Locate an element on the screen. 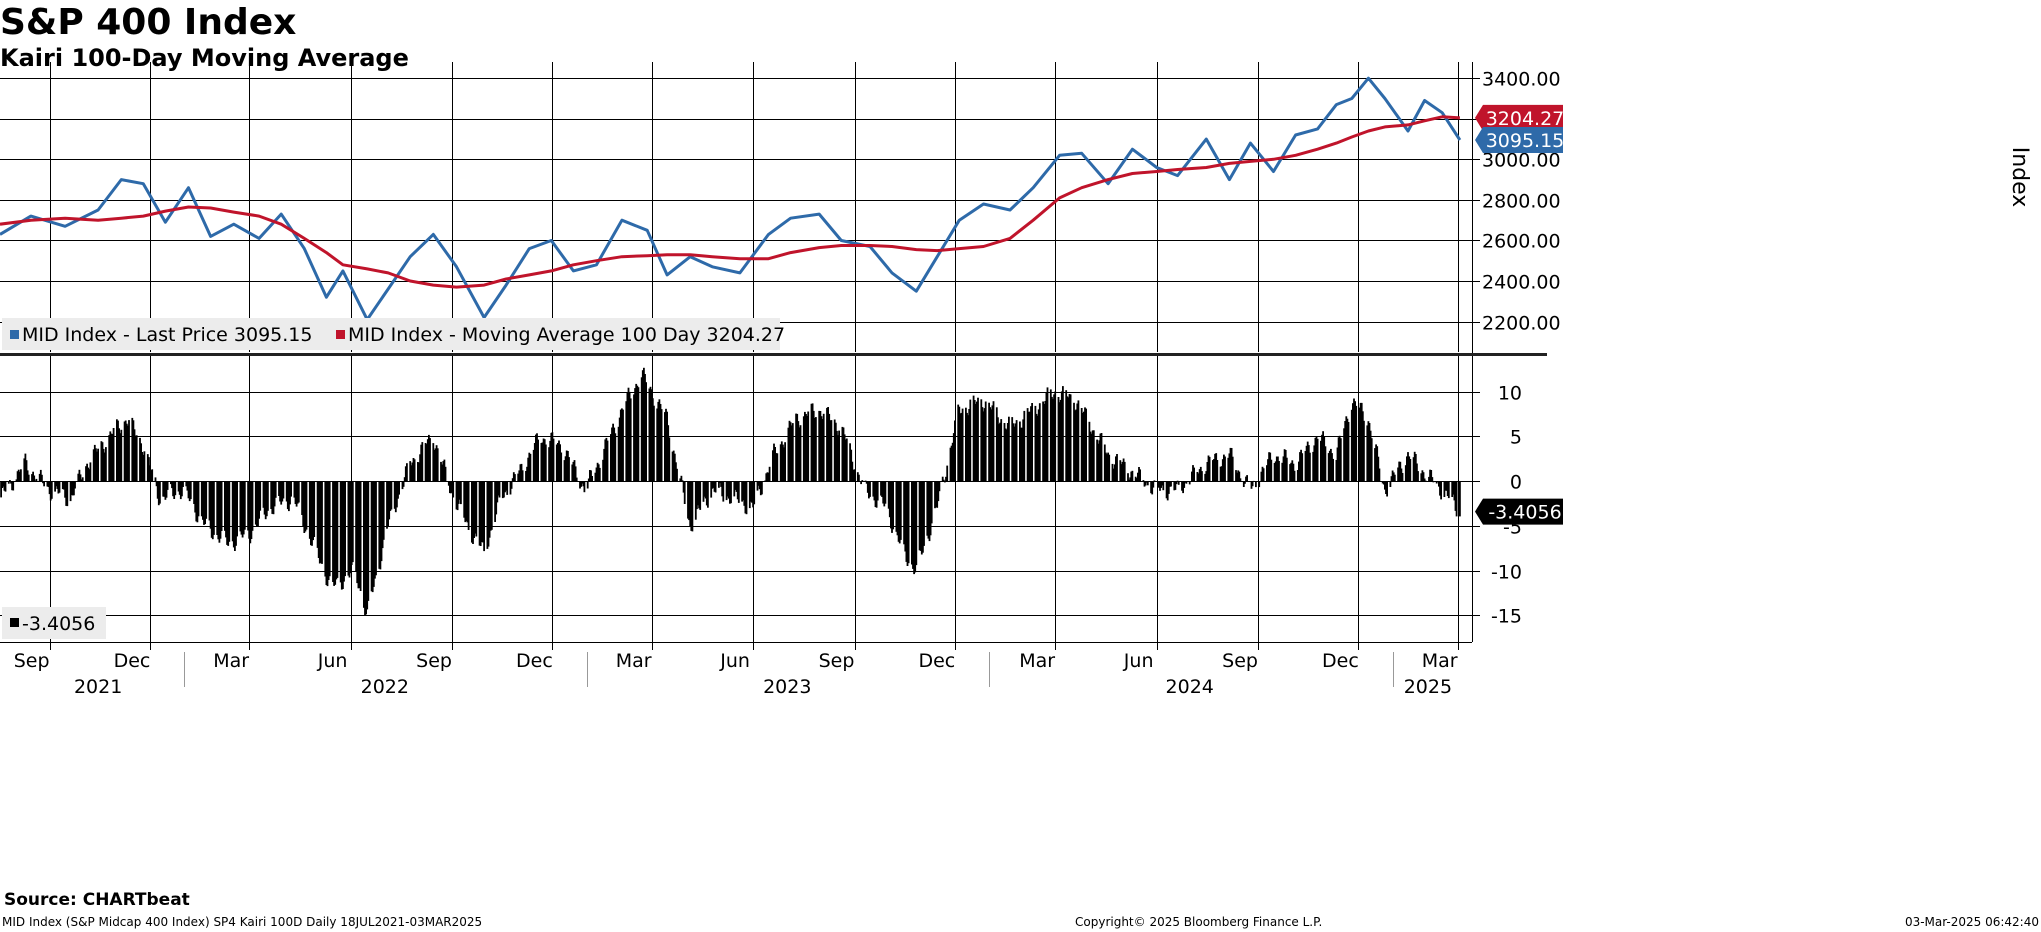  year-label: 2021 is located at coordinates (98, 687).